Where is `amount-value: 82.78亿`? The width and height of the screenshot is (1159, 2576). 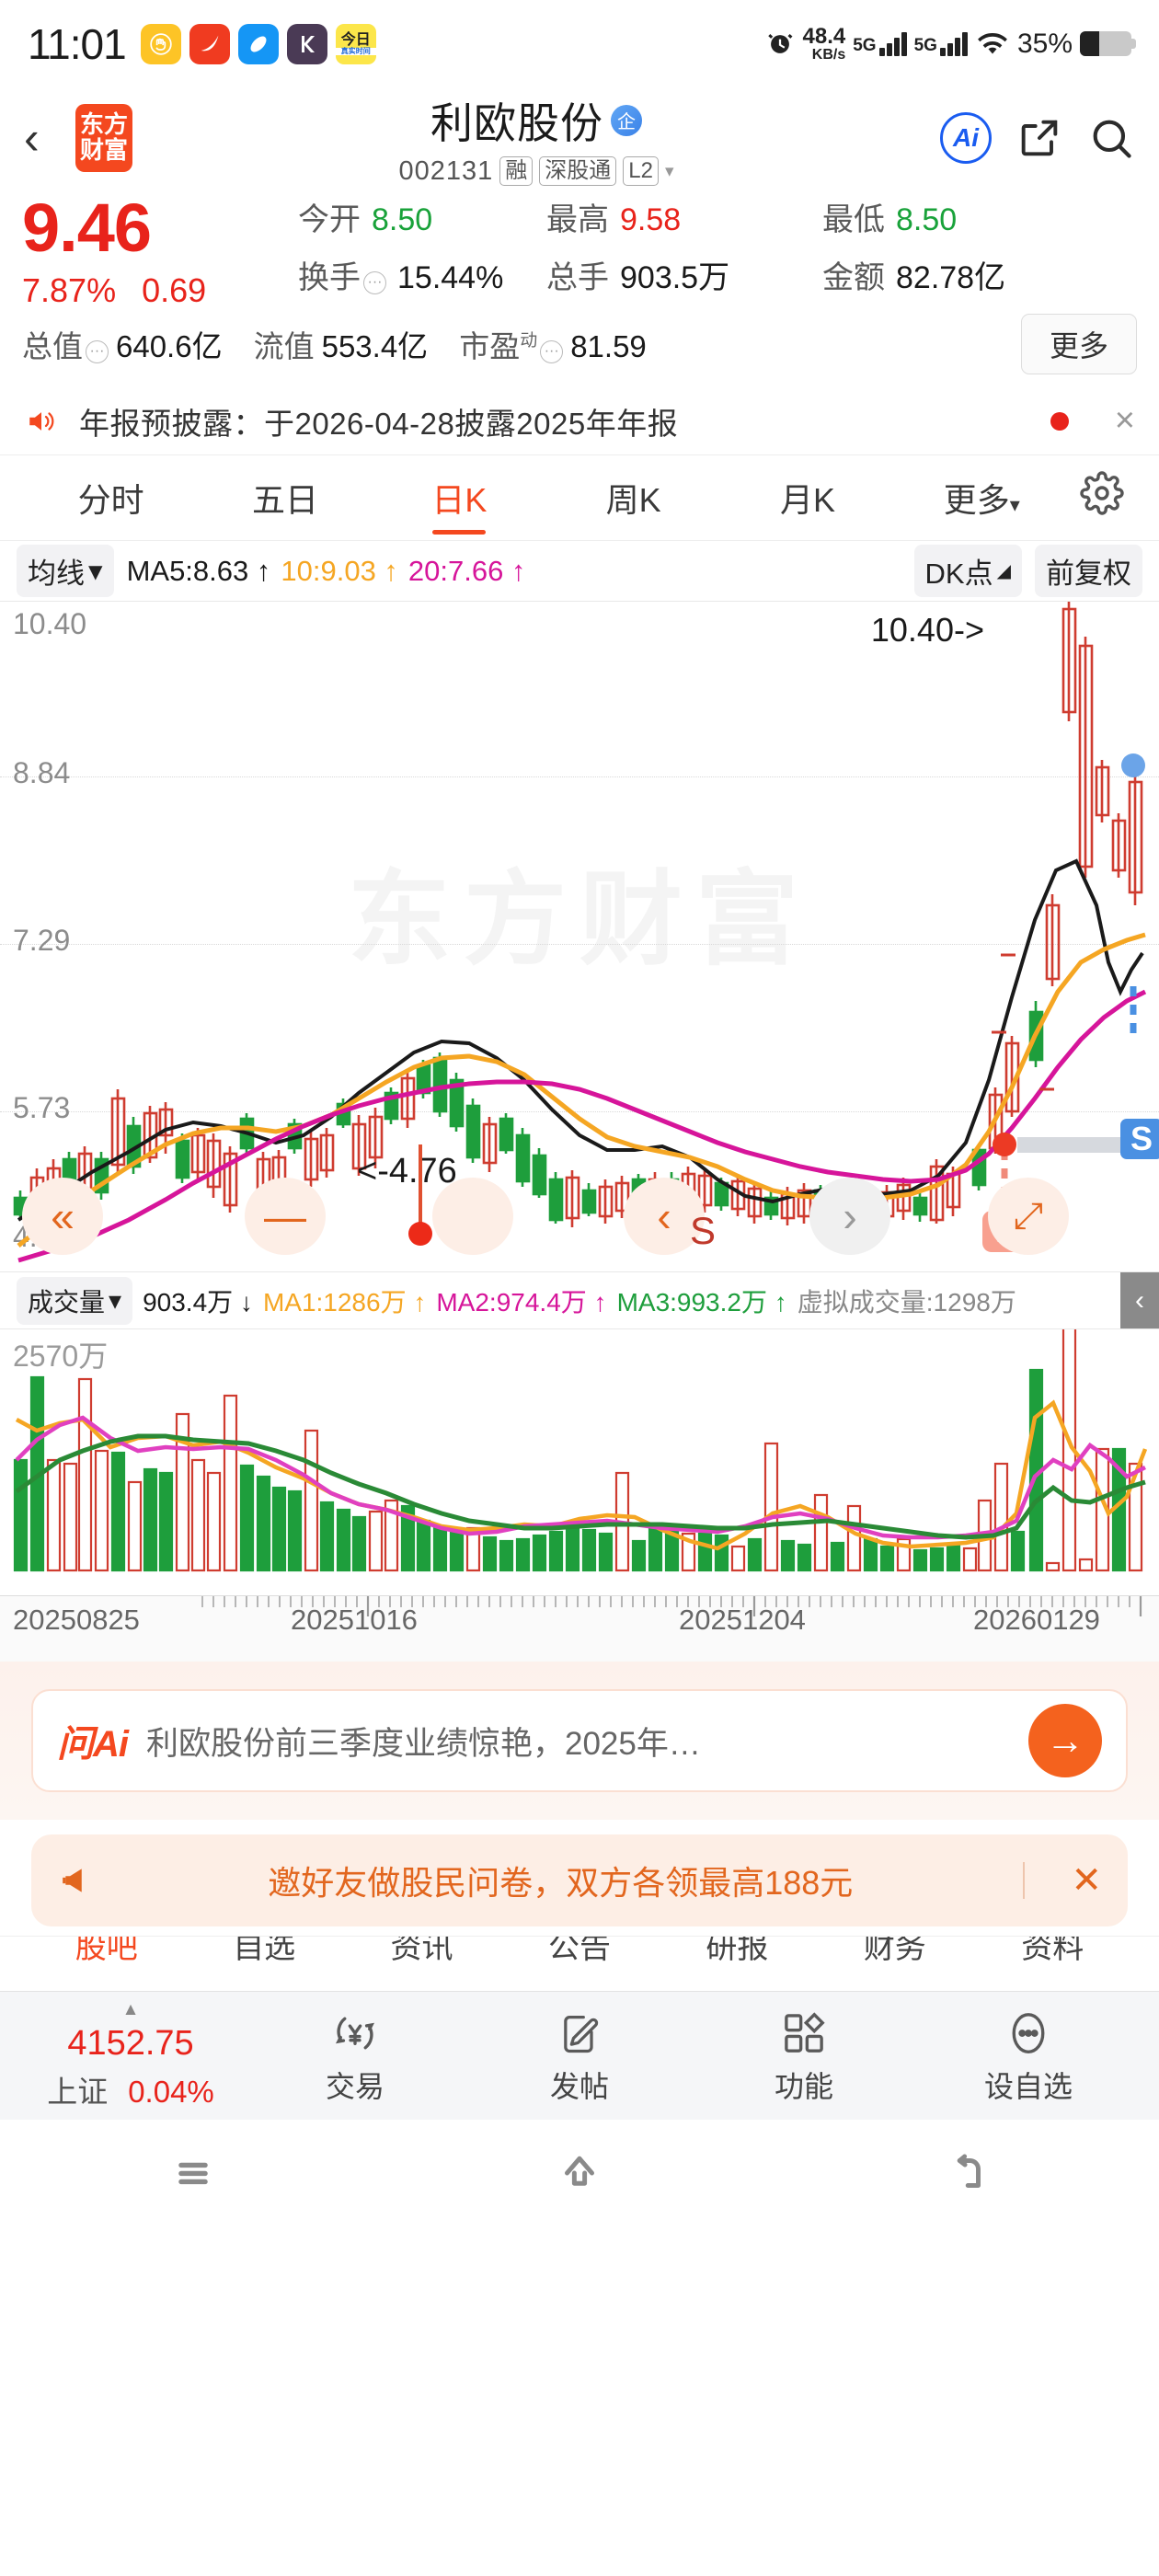
amount-value: 82.78亿 is located at coordinates (951, 277).